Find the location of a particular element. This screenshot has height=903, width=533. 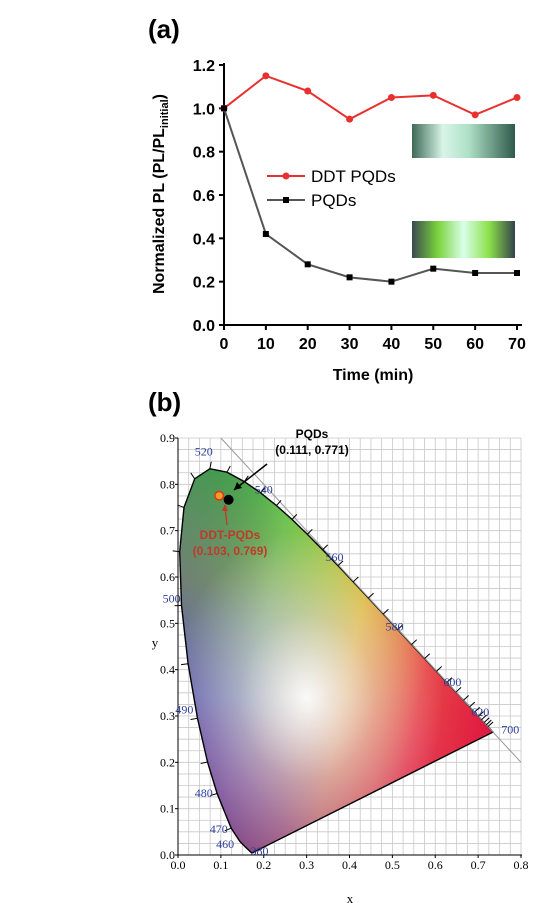

x-tick-label: 0.3 is located at coordinates (306, 865).